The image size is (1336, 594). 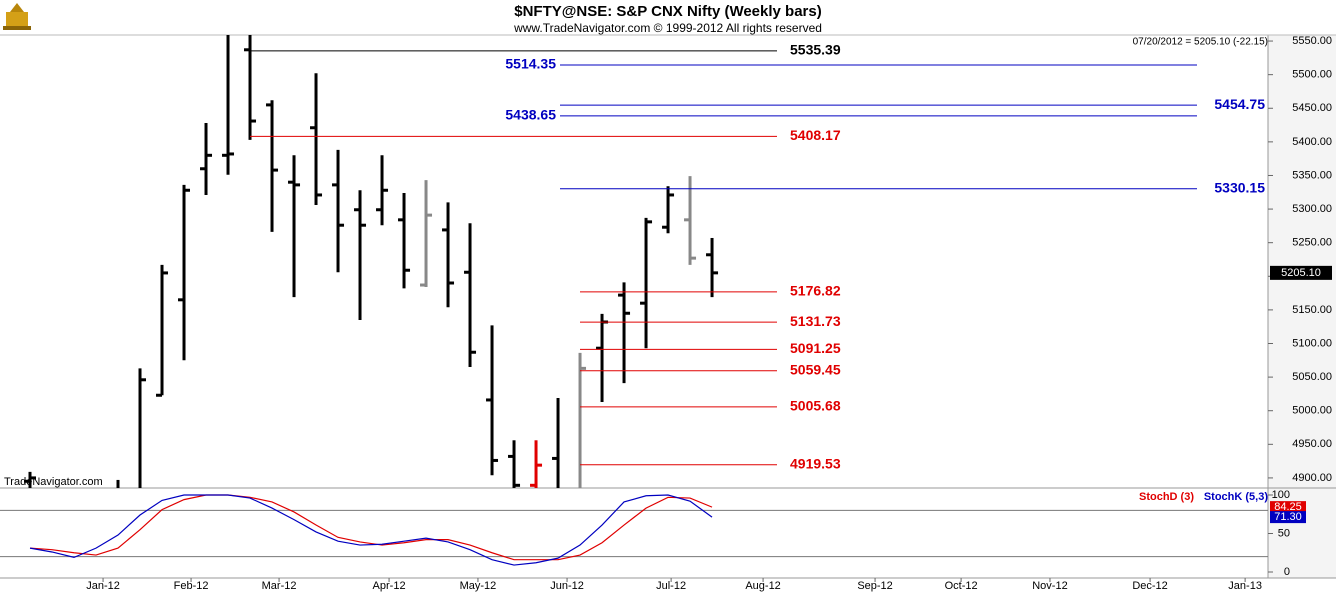 What do you see at coordinates (1312, 377) in the screenshot?
I see `y-tick-label: 5050.00` at bounding box center [1312, 377].